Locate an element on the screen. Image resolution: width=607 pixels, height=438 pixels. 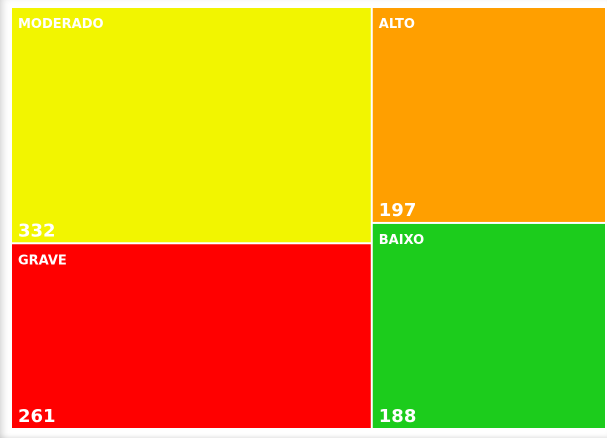
tile-moderado-label: MODERADO is located at coordinates (61, 24).